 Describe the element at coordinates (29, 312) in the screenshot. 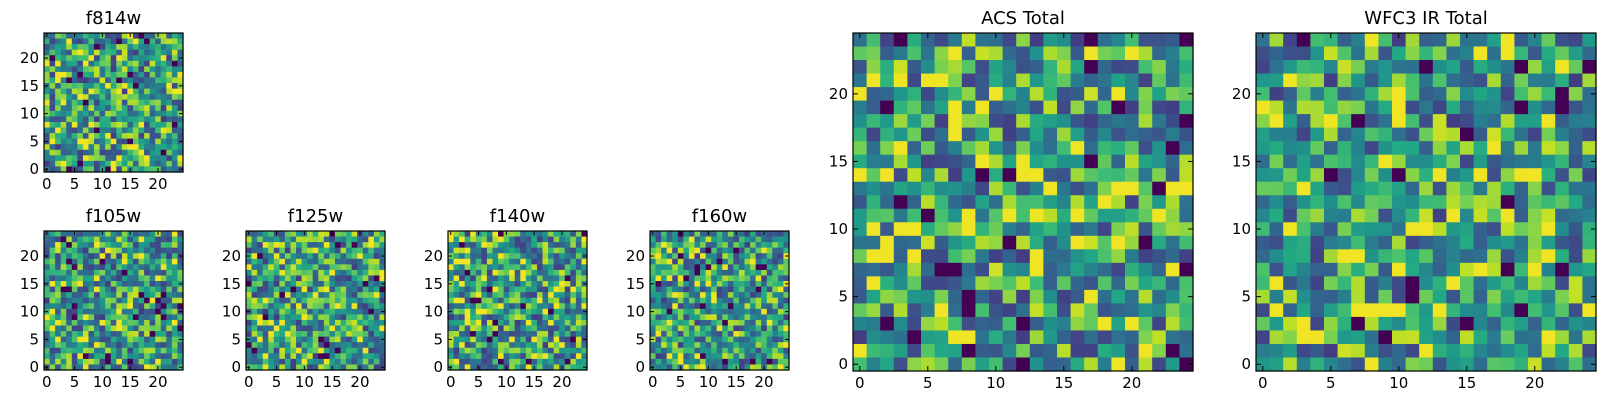

I see `y-tick-label: 10` at that location.